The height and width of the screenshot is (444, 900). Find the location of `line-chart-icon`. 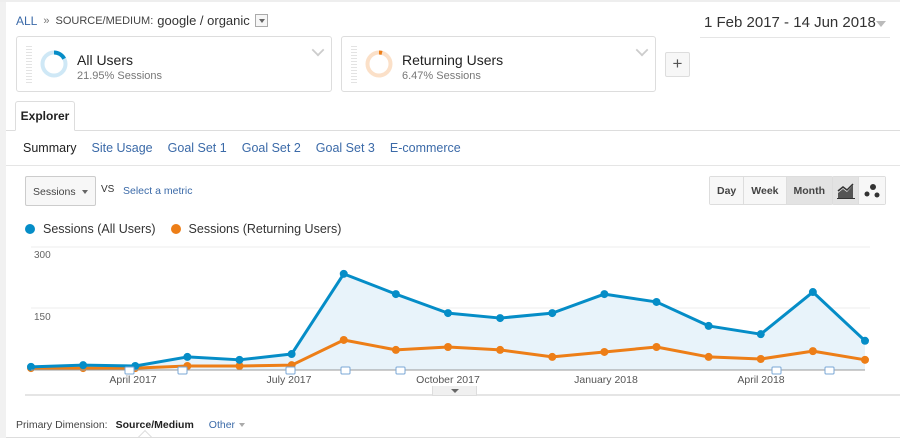

line-chart-icon is located at coordinates (845, 190).